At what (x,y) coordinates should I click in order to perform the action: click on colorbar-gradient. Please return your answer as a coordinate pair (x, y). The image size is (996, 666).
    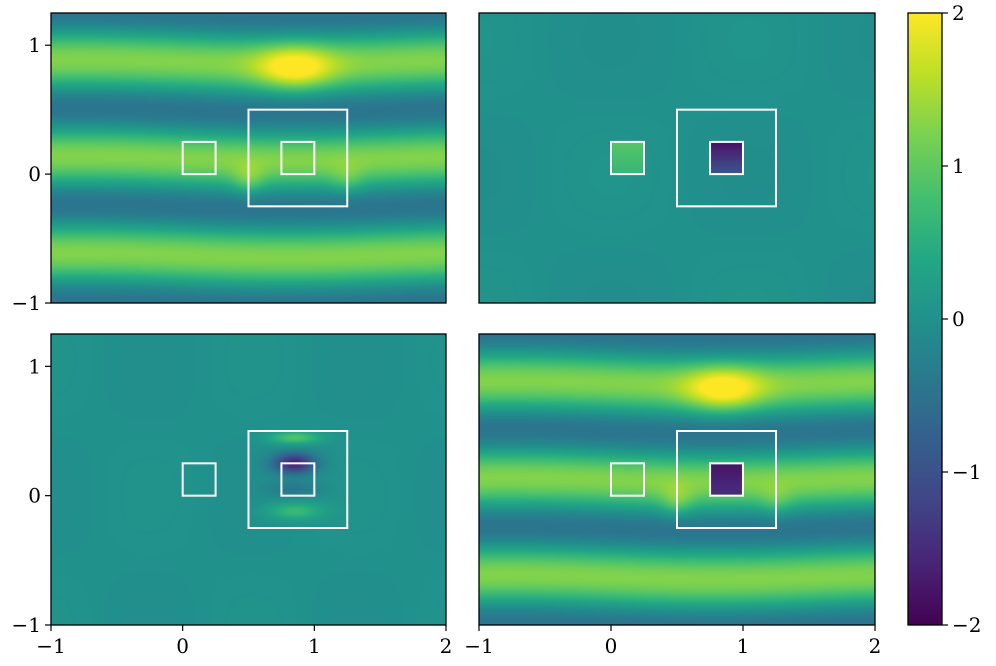
    Looking at the image, I should click on (925, 319).